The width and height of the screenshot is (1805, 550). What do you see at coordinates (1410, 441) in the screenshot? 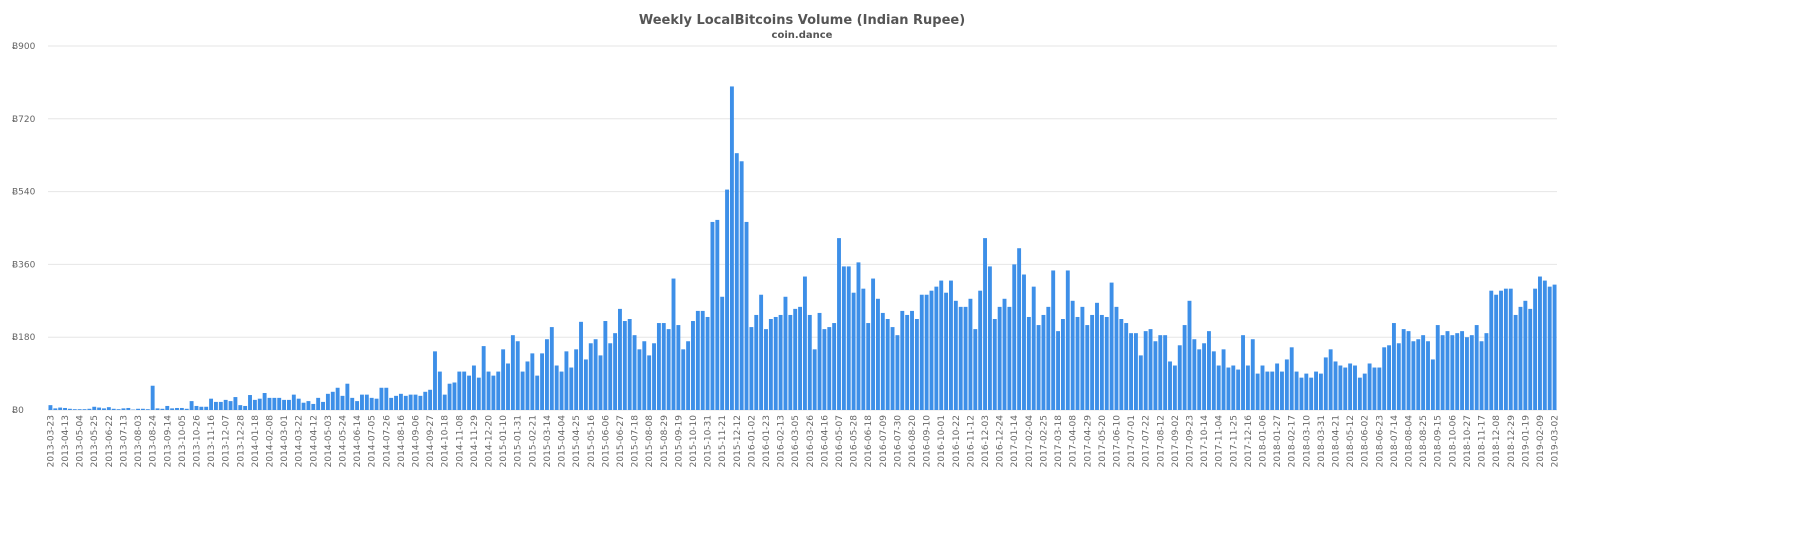
I see `x-tick-label: 2018-08-04` at bounding box center [1410, 441].